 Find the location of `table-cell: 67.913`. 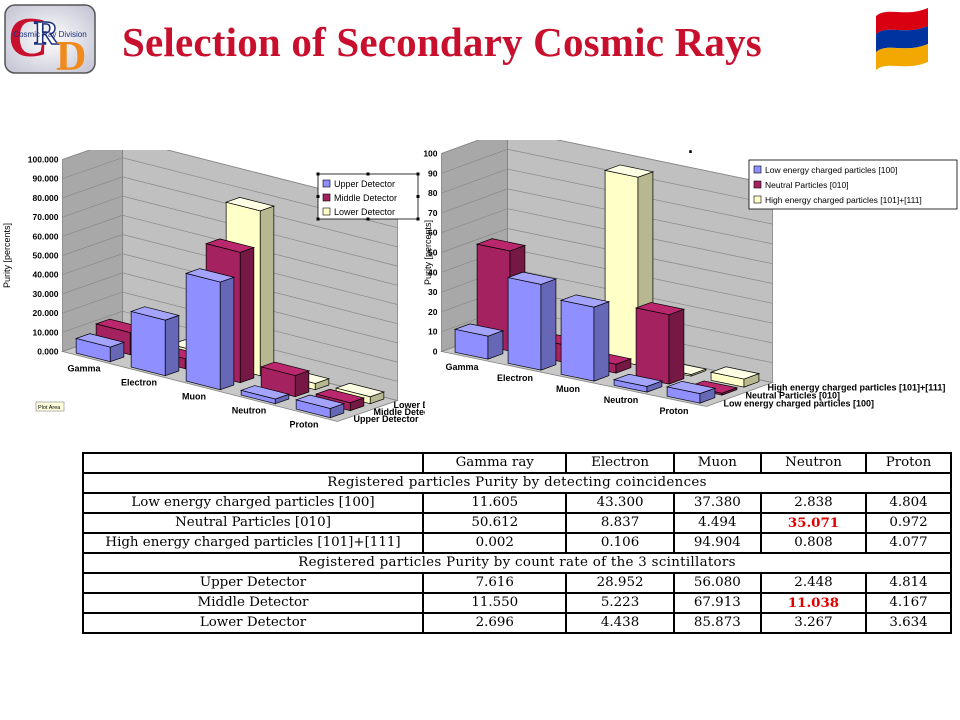

table-cell: 67.913 is located at coordinates (717, 603).